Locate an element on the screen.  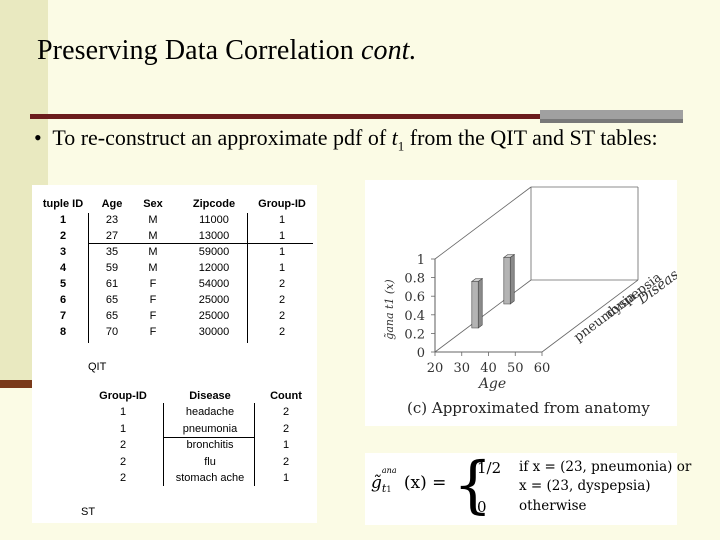
qit-cell: 59000 is located at coordinates (214, 252).